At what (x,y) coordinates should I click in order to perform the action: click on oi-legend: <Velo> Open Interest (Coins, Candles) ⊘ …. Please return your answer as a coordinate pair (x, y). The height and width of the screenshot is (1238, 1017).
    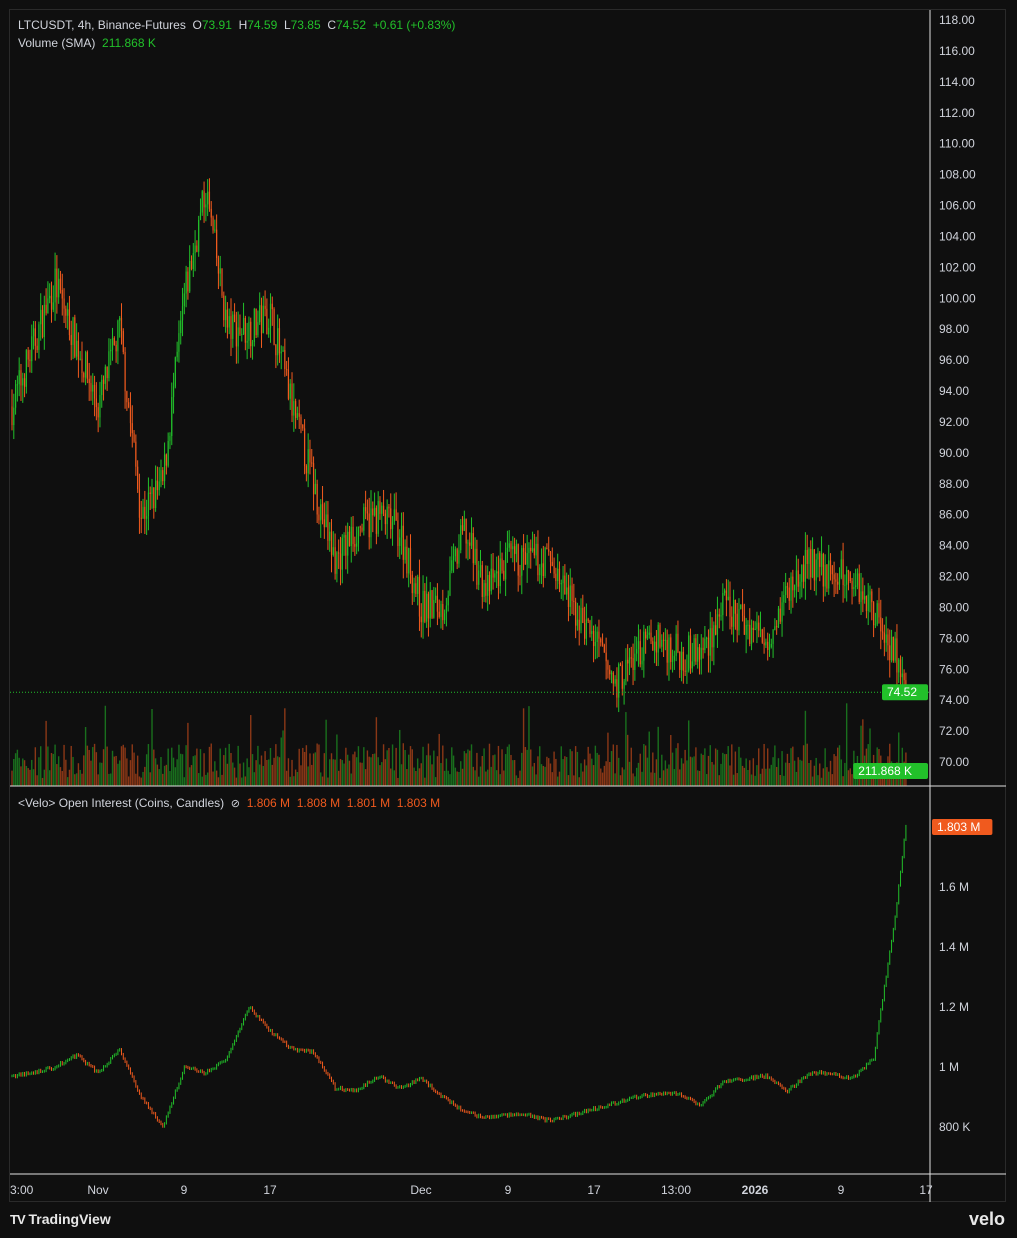
    Looking at the image, I should click on (229, 803).